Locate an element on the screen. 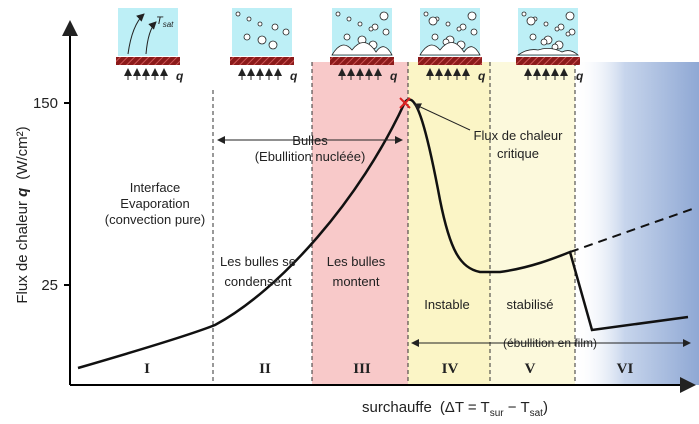  tsat-sub: sat is located at coordinates (168, 24).